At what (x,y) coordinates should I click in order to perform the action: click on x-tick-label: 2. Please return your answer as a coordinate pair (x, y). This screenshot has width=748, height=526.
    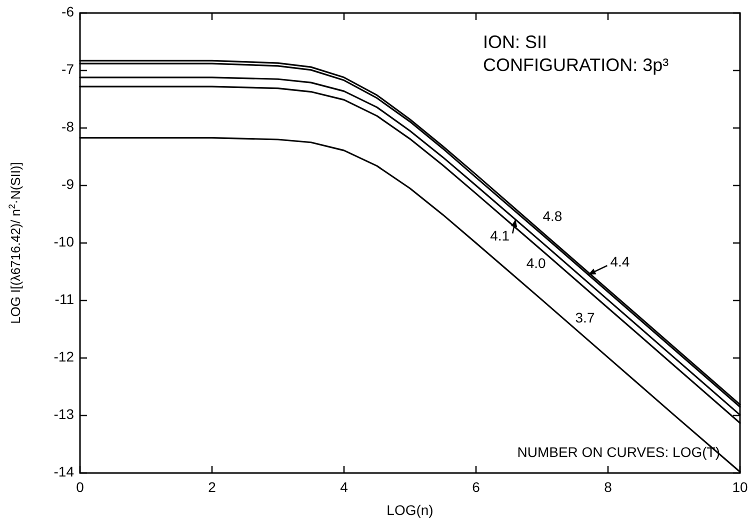
    Looking at the image, I should click on (212, 487).